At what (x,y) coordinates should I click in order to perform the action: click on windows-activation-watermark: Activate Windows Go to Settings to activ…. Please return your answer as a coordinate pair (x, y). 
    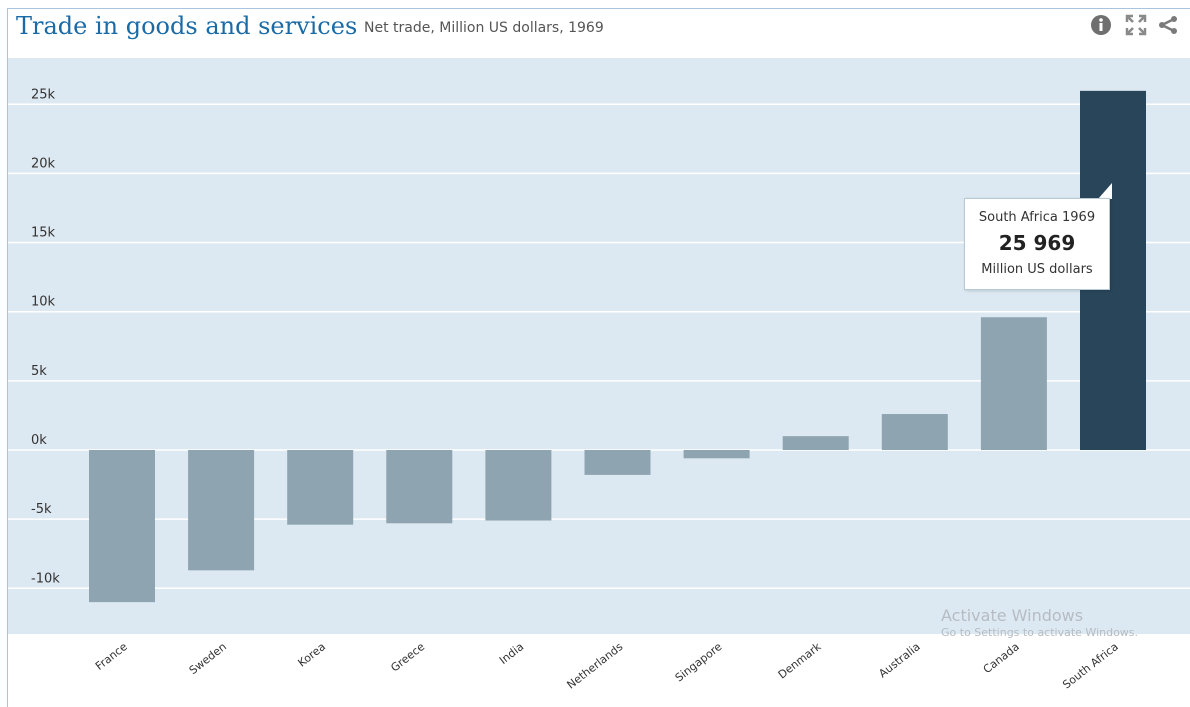
    Looking at the image, I should click on (1039, 623).